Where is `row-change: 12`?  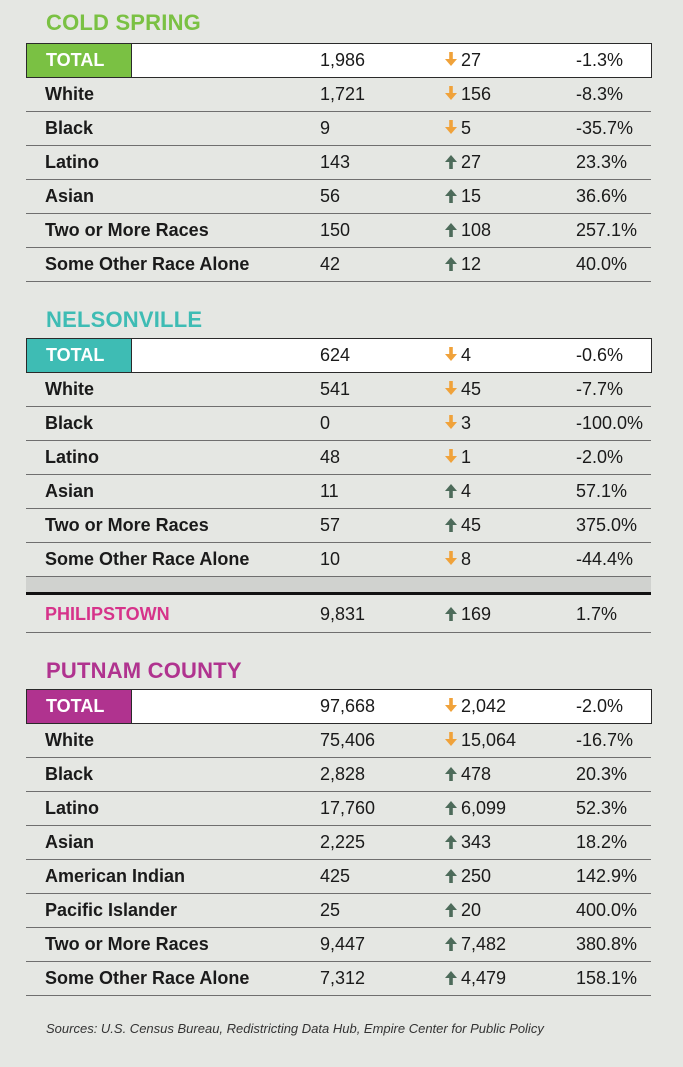 row-change: 12 is located at coordinates (471, 264).